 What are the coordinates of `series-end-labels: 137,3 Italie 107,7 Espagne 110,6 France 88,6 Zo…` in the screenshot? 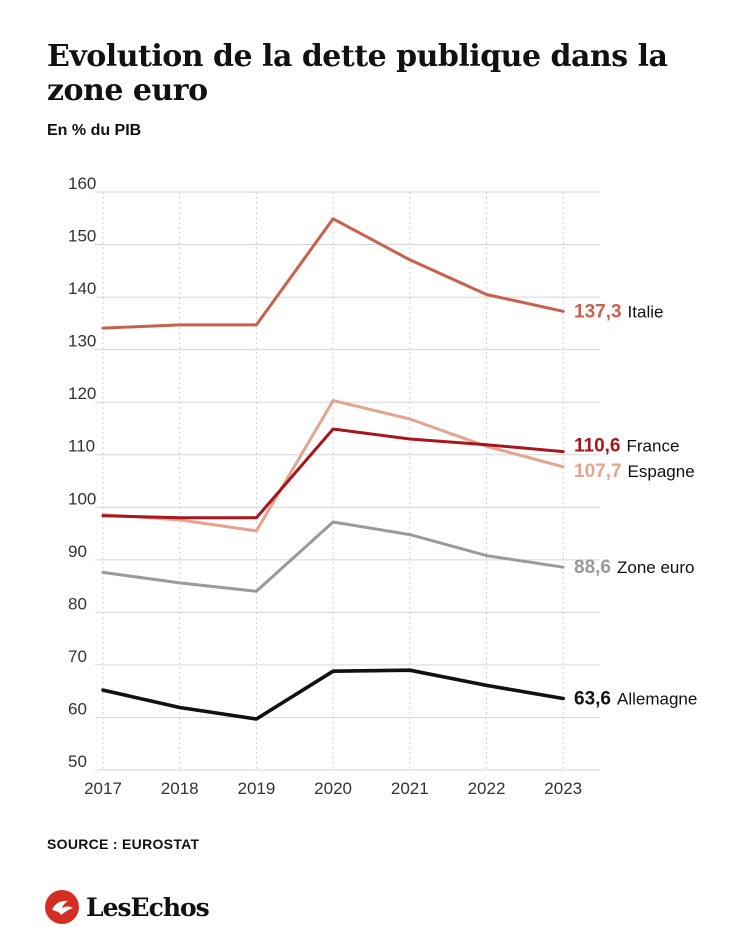 It's located at (635, 505).